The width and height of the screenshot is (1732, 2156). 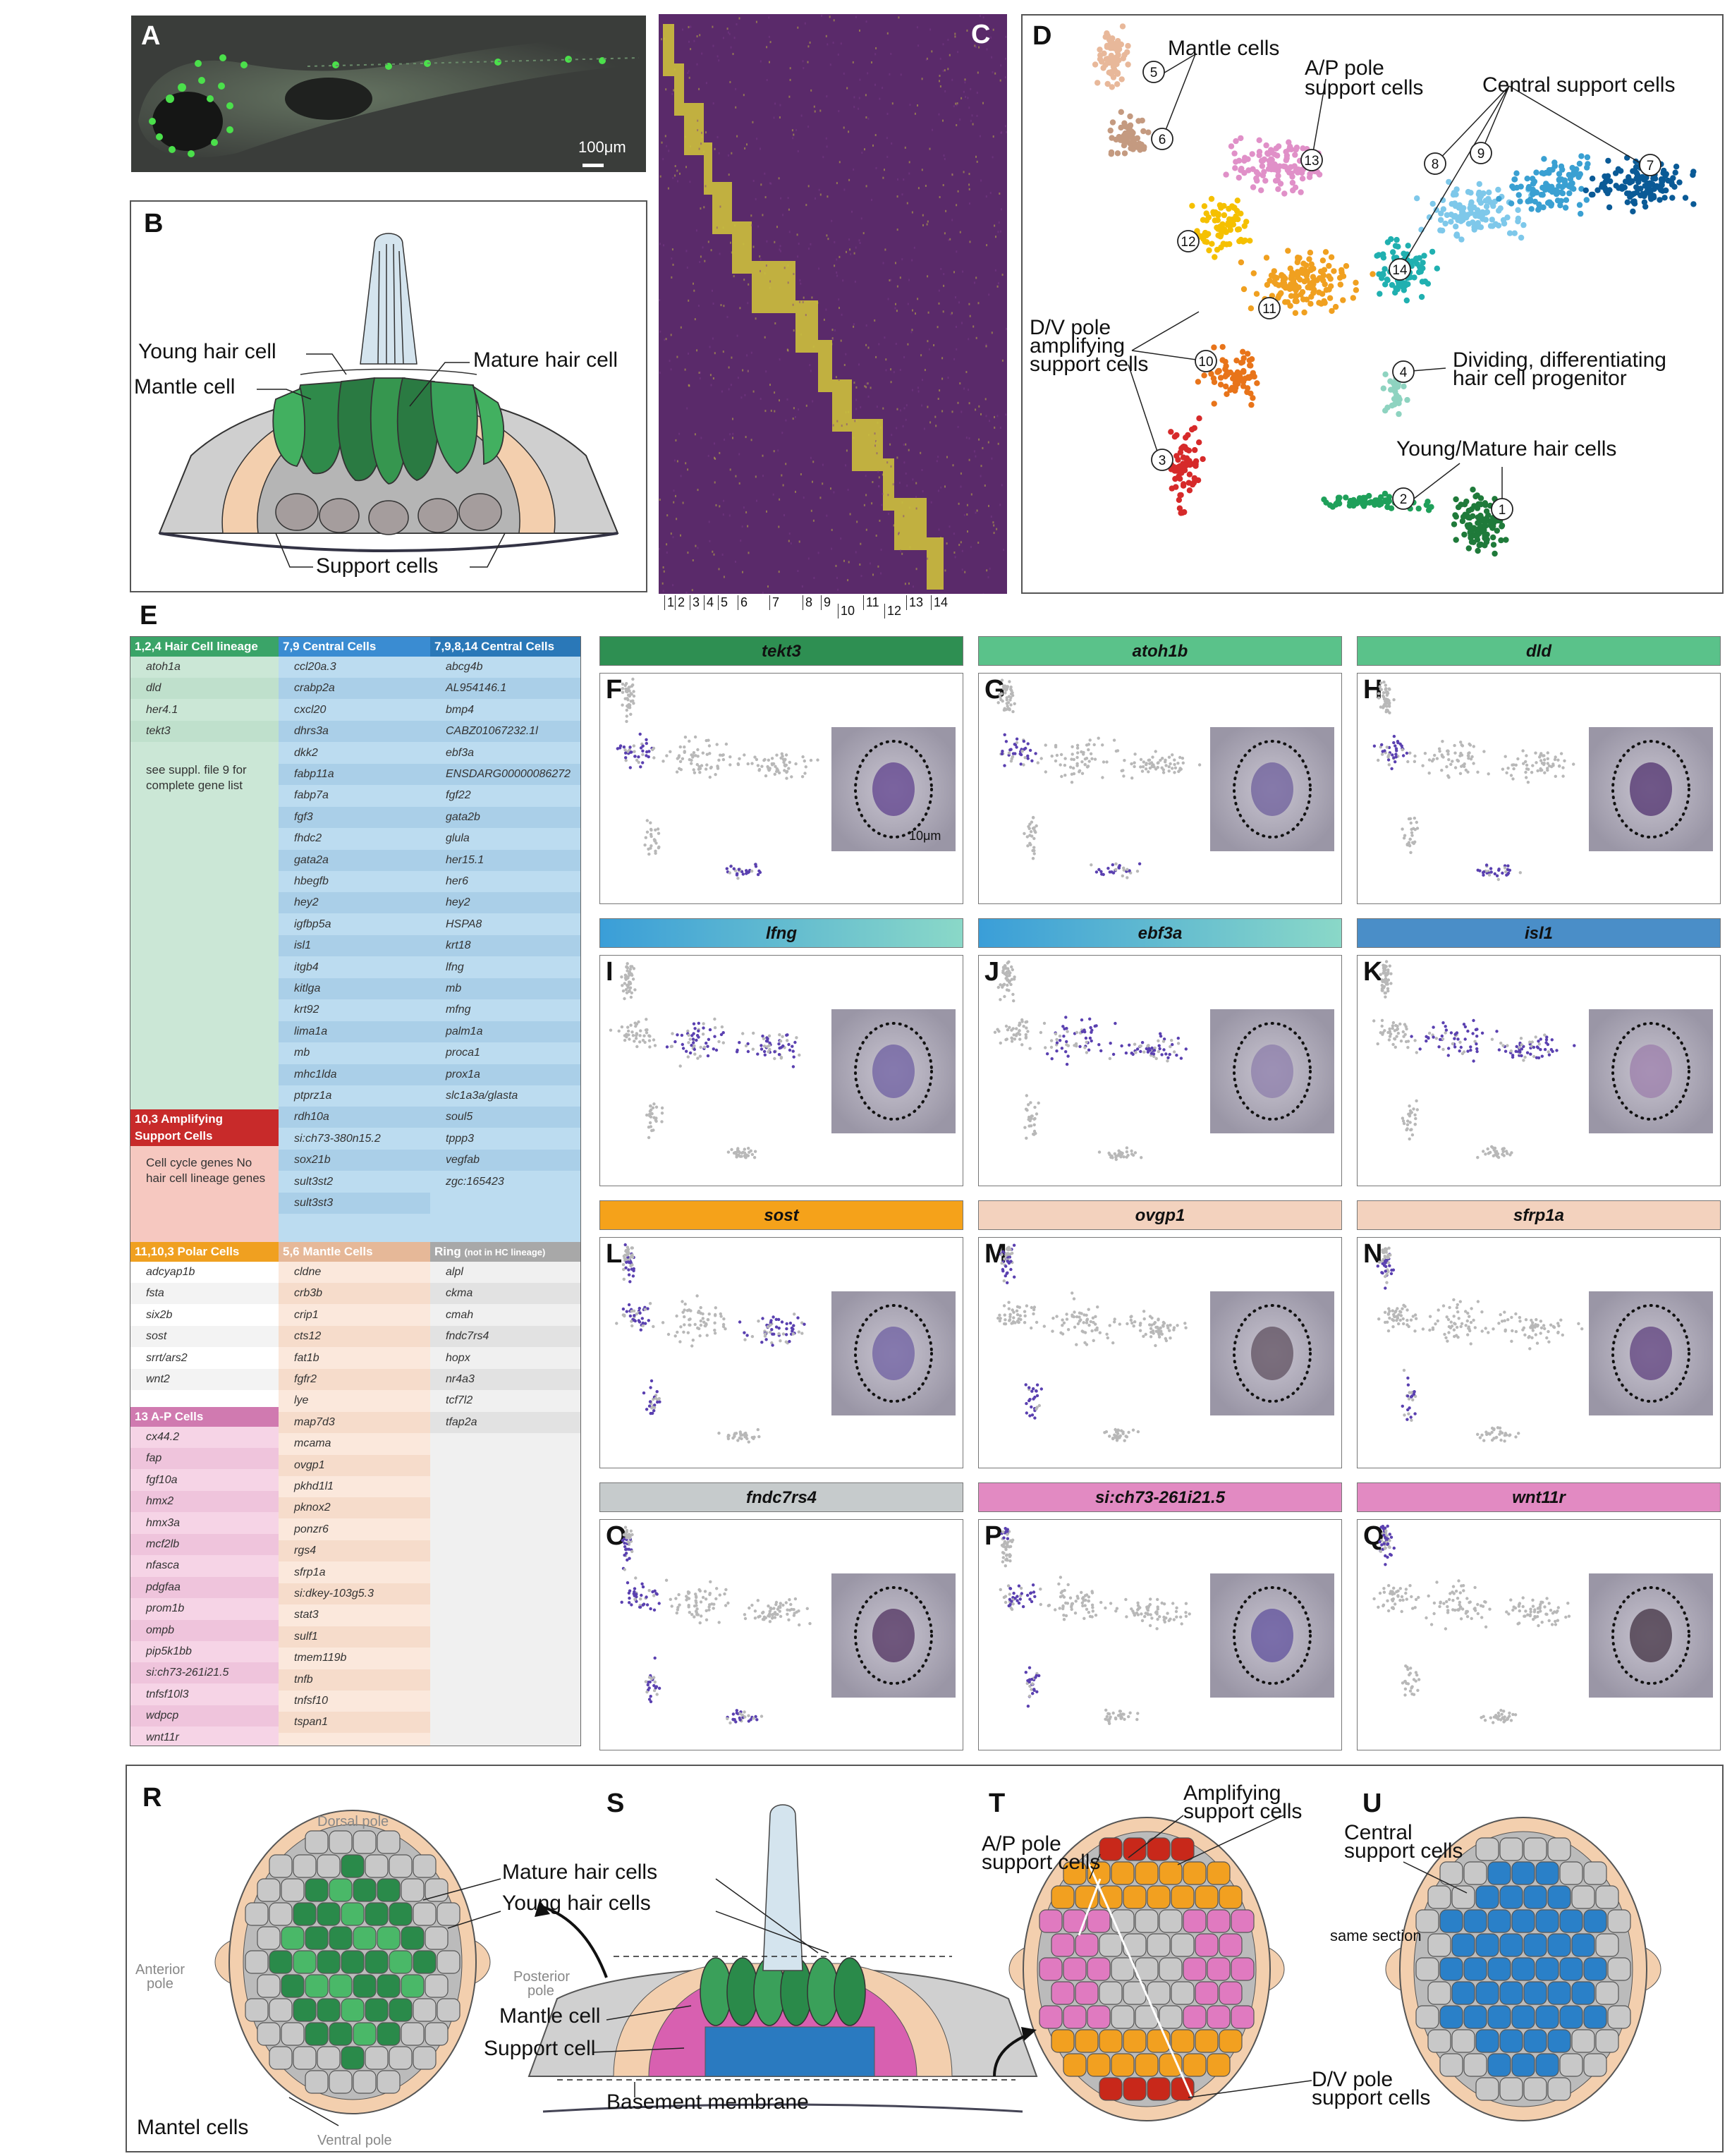 I want to click on gene-title-k: isl1, so click(x=1539, y=933).